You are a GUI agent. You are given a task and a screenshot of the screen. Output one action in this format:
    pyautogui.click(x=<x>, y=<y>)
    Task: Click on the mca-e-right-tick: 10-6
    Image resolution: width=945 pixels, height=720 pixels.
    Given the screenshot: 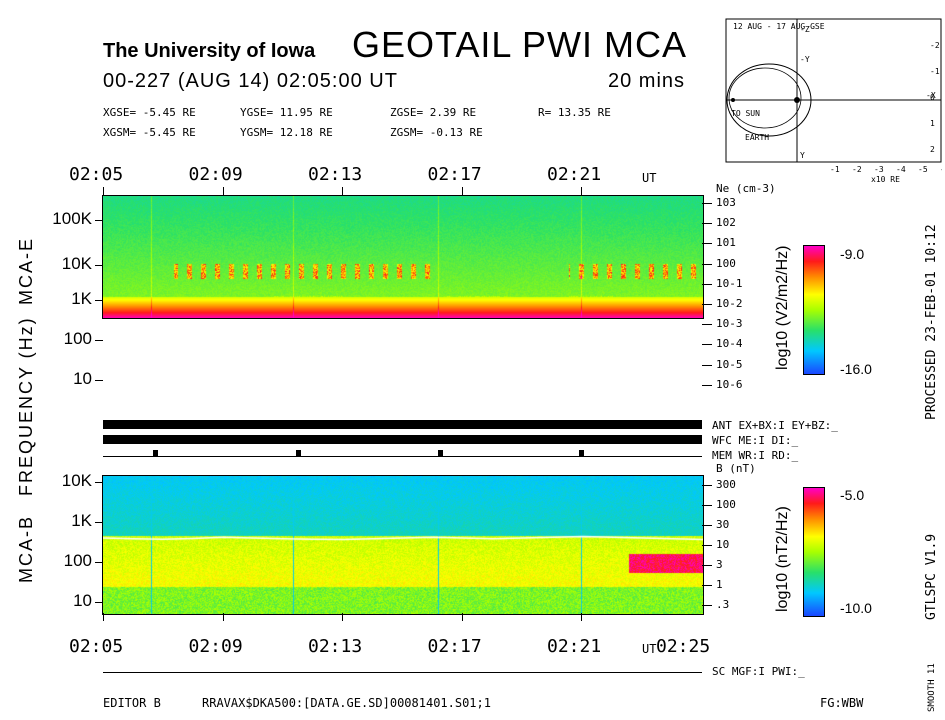 What is the action you would take?
    pyautogui.click(x=729, y=384)
    